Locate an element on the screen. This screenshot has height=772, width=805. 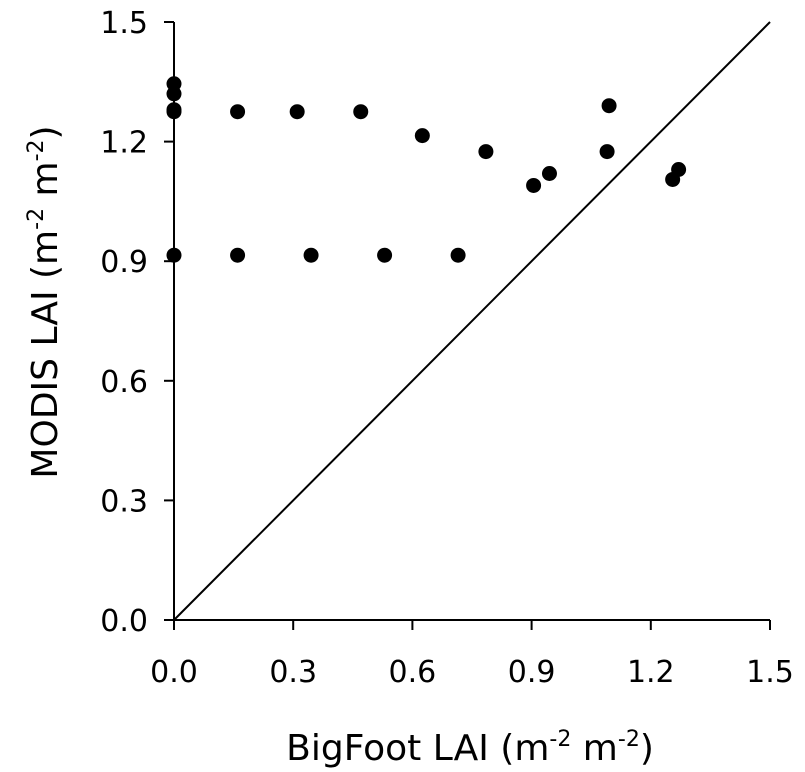
x-tick-label: 0.3 is located at coordinates (293, 672).